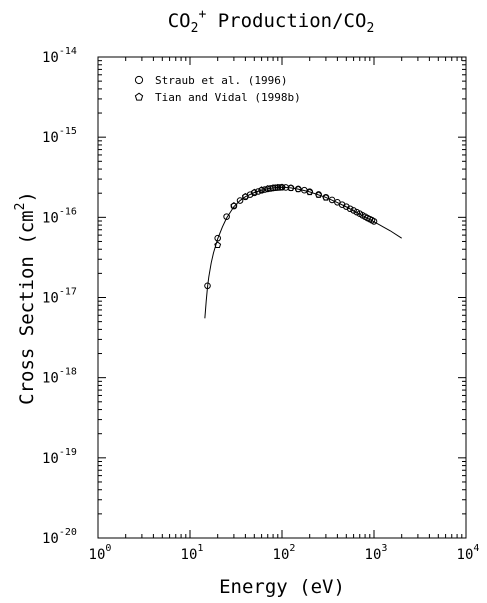  I want to click on y-tick-label: 10-16, so click(59, 216).